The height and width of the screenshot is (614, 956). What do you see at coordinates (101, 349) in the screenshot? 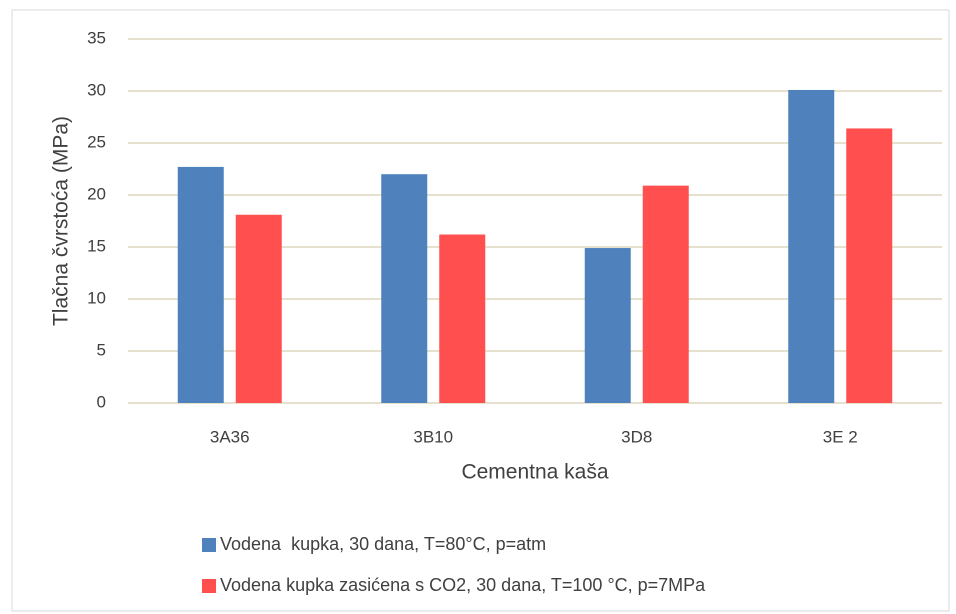
I see `y-tick-label: 5` at bounding box center [101, 349].